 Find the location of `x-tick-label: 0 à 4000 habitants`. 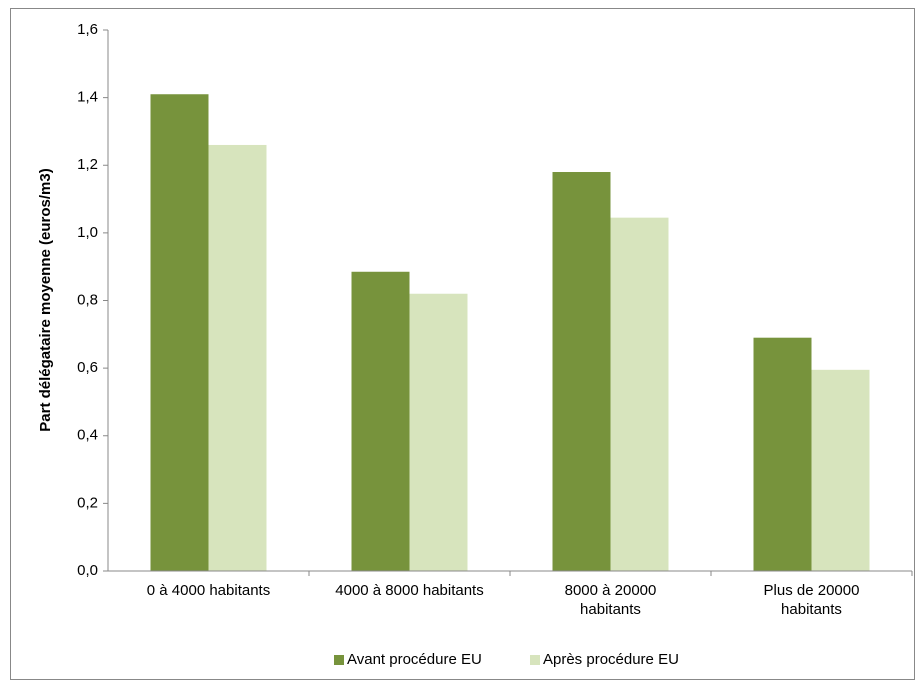

x-tick-label: 0 à 4000 habitants is located at coordinates (208, 590).